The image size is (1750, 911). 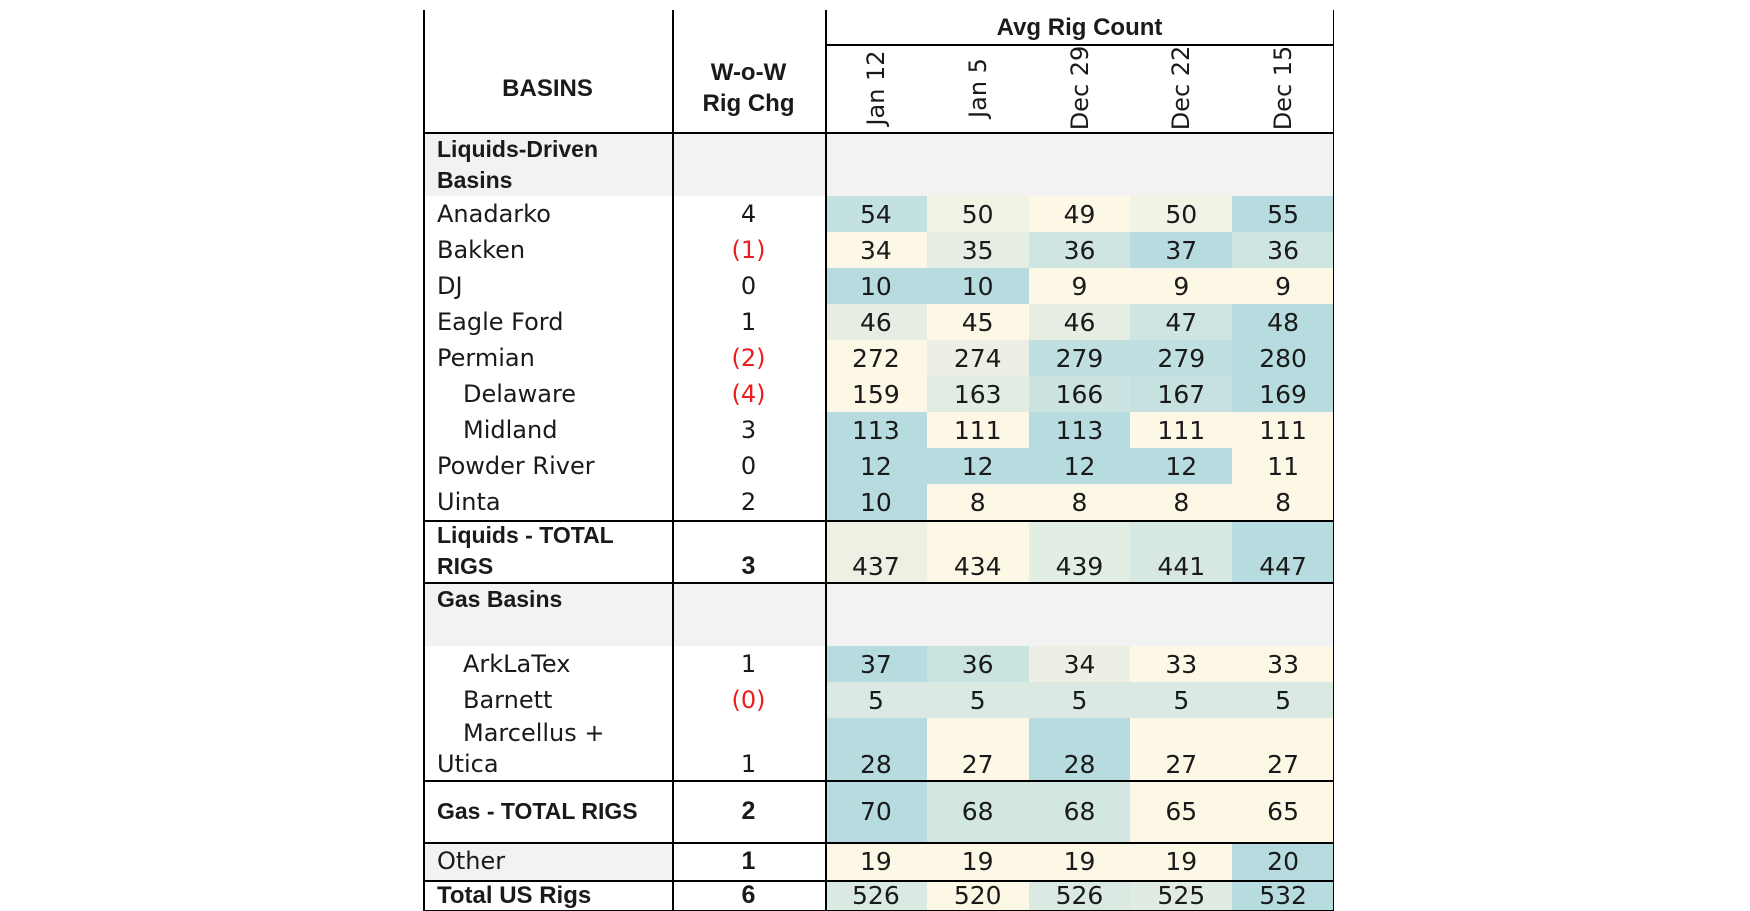 I want to click on rig-count-value: 11, so click(x=1283, y=466).